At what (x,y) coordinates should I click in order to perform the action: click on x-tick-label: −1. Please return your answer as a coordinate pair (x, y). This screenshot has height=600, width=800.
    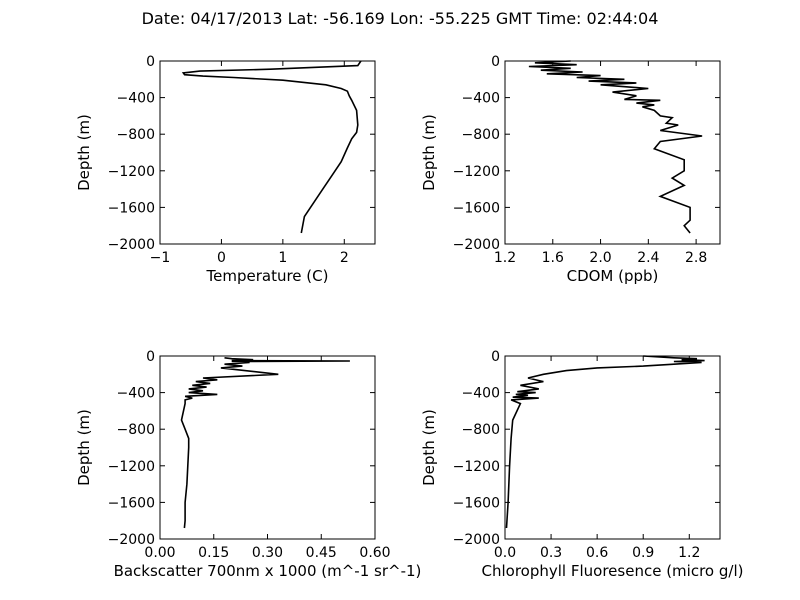
    Looking at the image, I should click on (160, 258).